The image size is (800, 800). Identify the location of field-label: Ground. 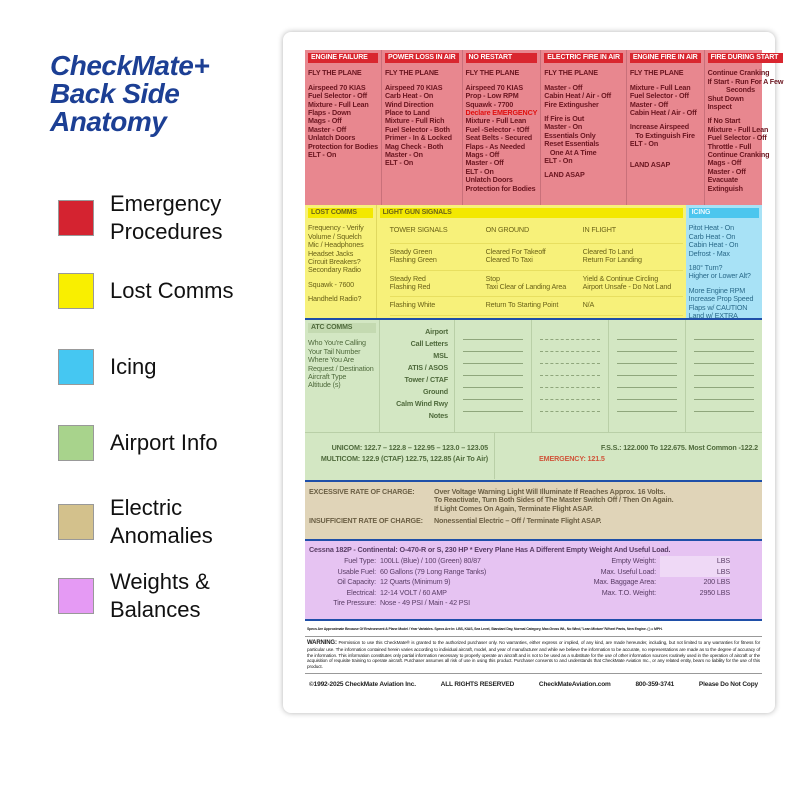
(435, 391).